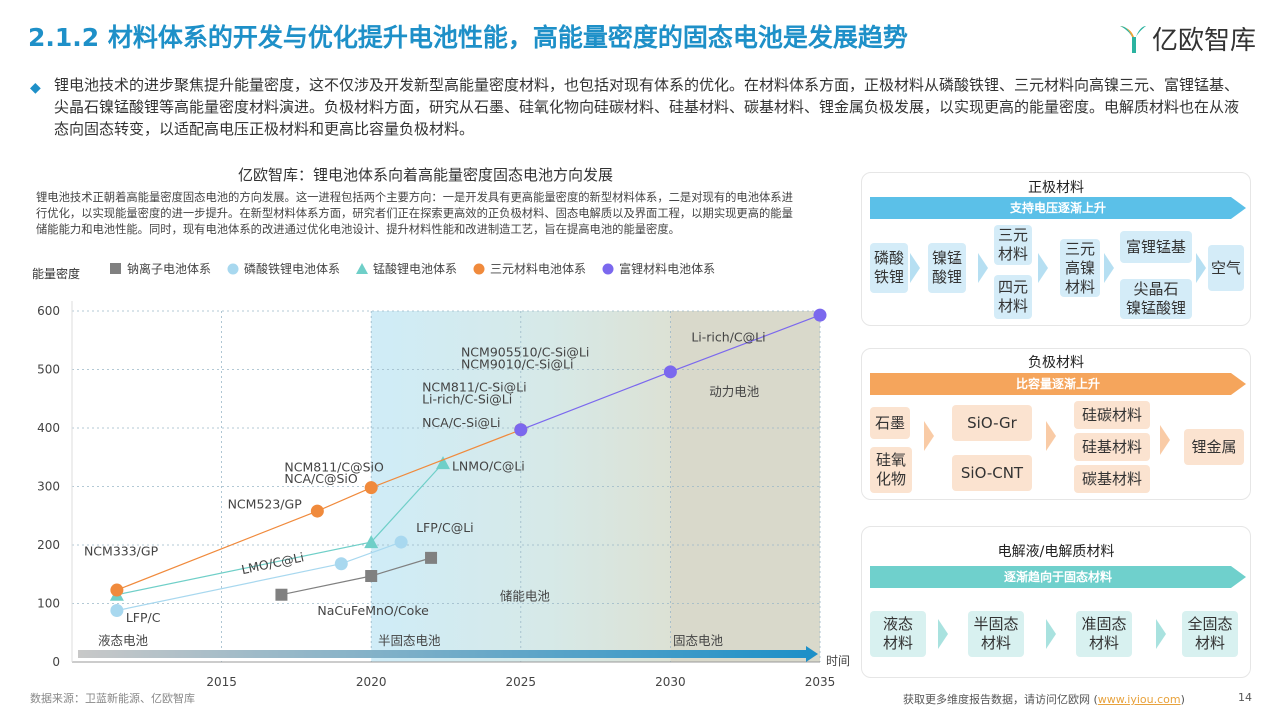 The width and height of the screenshot is (1280, 720). What do you see at coordinates (992, 473) in the screenshot?
I see `anode-item: SiO-CNT` at bounding box center [992, 473].